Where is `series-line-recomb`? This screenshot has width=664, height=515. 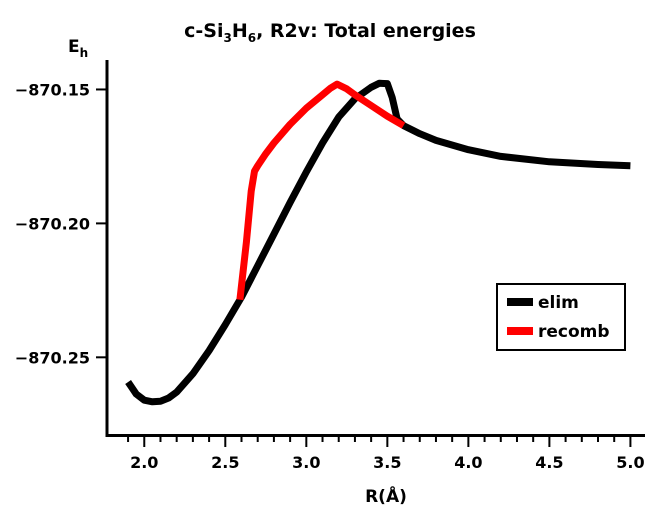
series-line-recomb is located at coordinates (321, 190).